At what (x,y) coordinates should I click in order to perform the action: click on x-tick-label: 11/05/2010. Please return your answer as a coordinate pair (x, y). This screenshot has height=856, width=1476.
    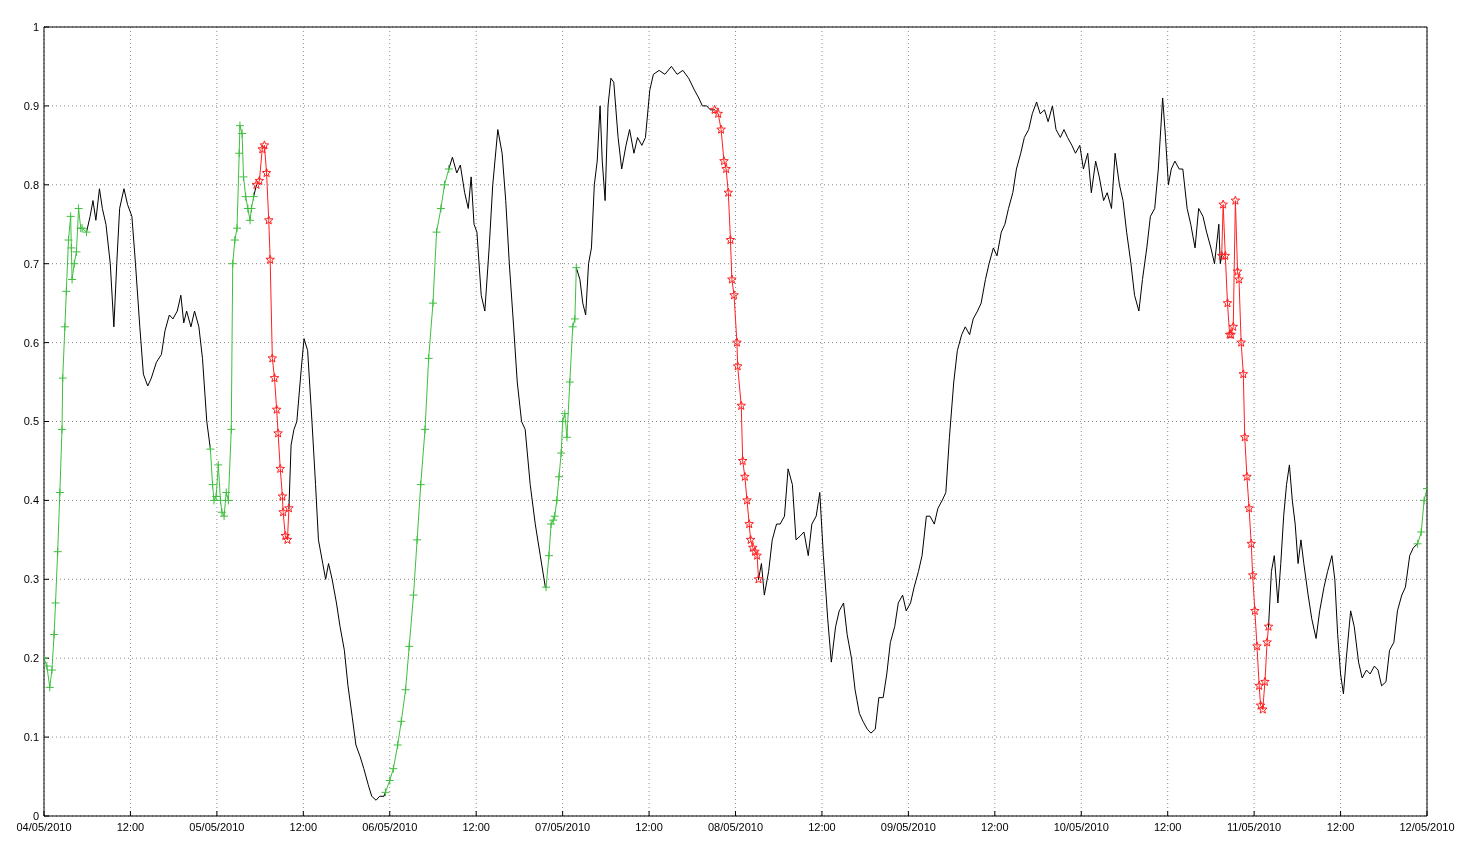
    Looking at the image, I should click on (1254, 826).